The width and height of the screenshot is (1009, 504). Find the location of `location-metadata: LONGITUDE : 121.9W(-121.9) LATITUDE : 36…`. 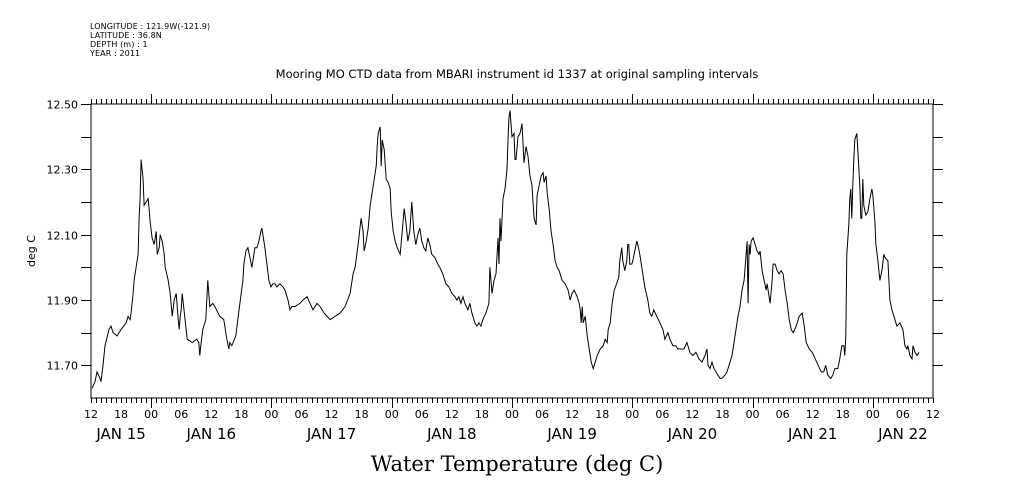

location-metadata: LONGITUDE : 121.9W(-121.9) LATITUDE : 36… is located at coordinates (150, 40).